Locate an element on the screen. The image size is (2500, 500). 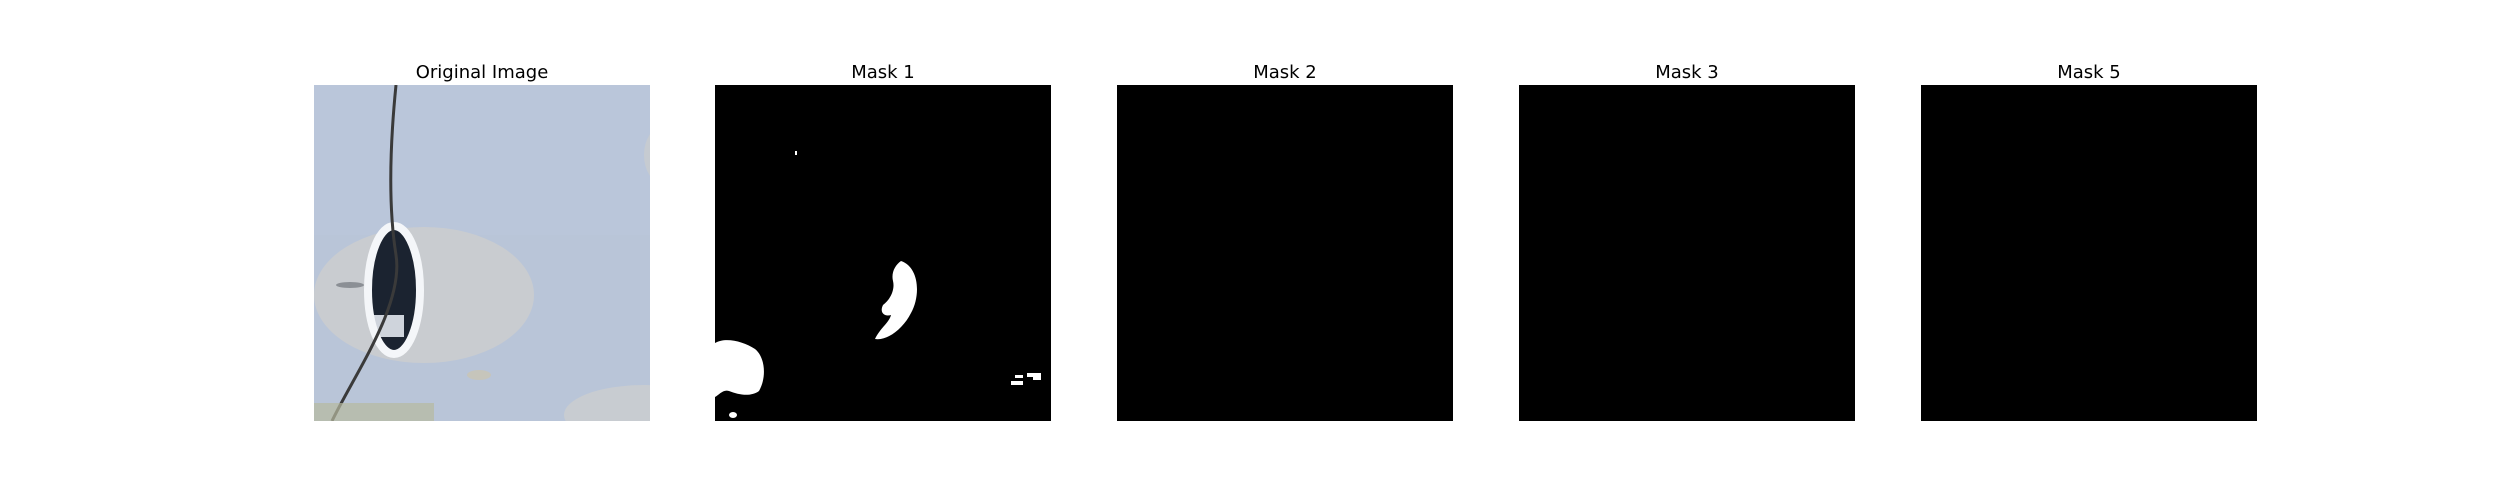
panel-title: Mask 2 is located at coordinates (1285, 72).